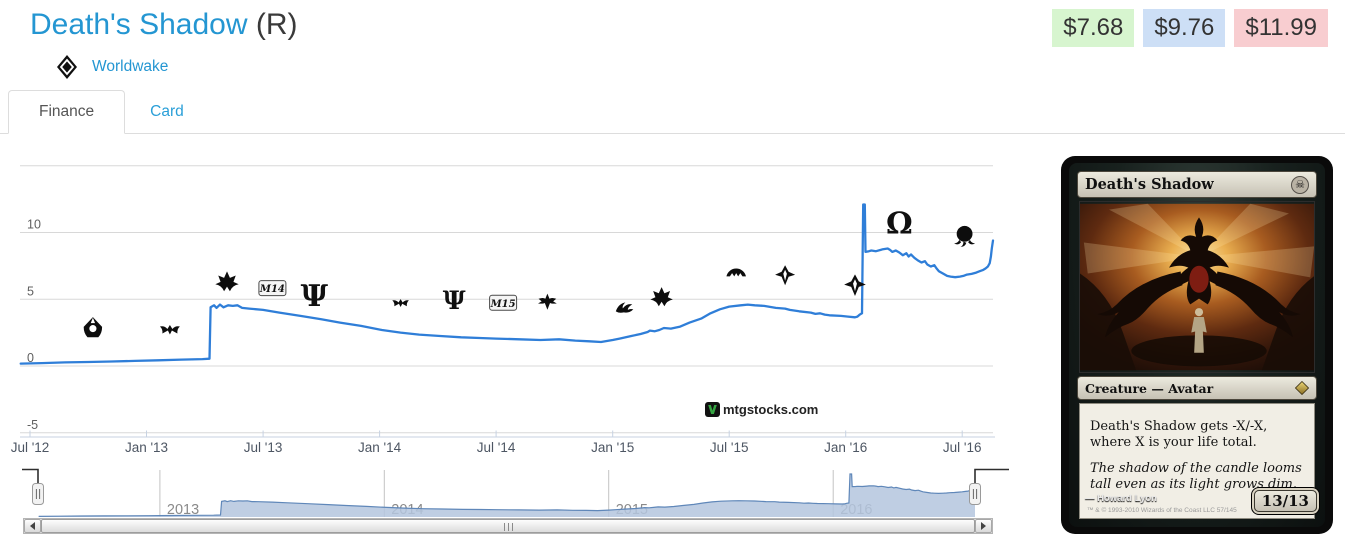 This screenshot has height=548, width=1345. I want to click on card-name-link: Death's Shadow, so click(139, 24).